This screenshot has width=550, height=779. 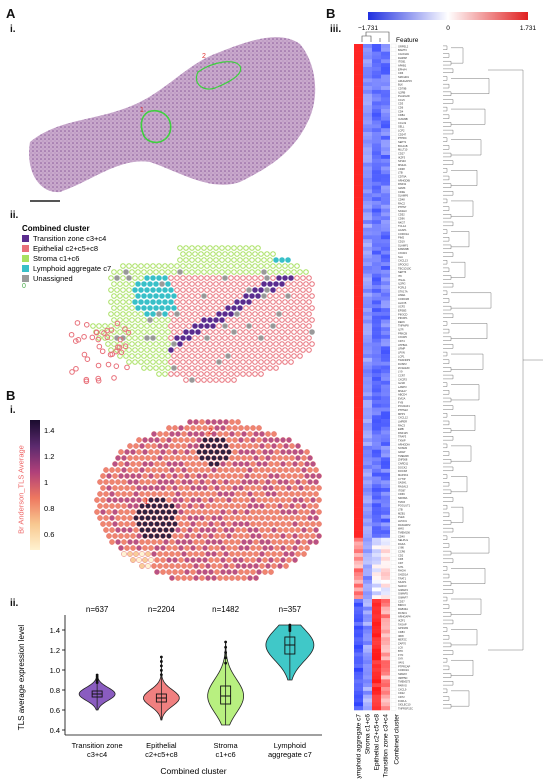 I want to click on gene-label: TCL1A, so click(x=402, y=226).